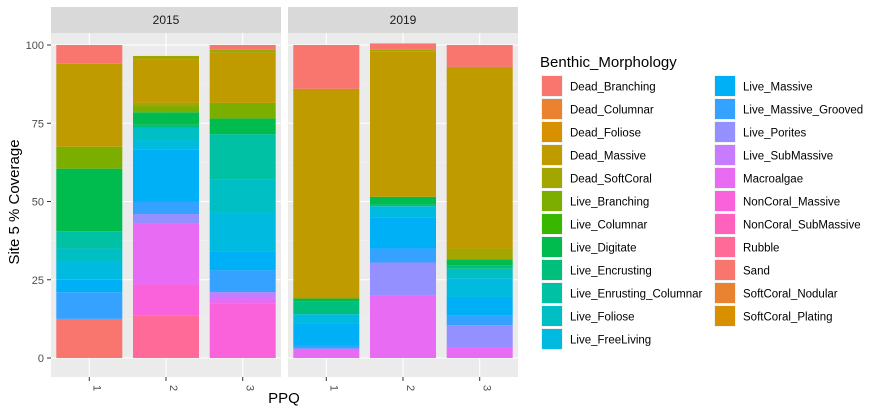  I want to click on legend-label: Live_FreeLiving, so click(610, 341).